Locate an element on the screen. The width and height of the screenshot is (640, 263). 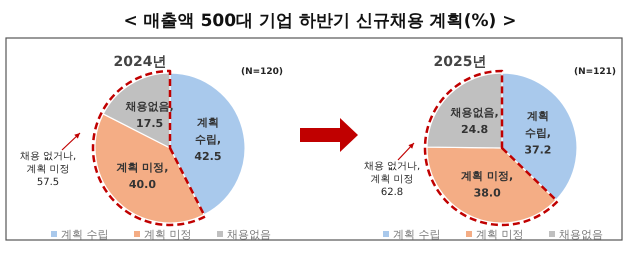
data-label: 계획 미정, 38.0 is located at coordinates (487, 185).